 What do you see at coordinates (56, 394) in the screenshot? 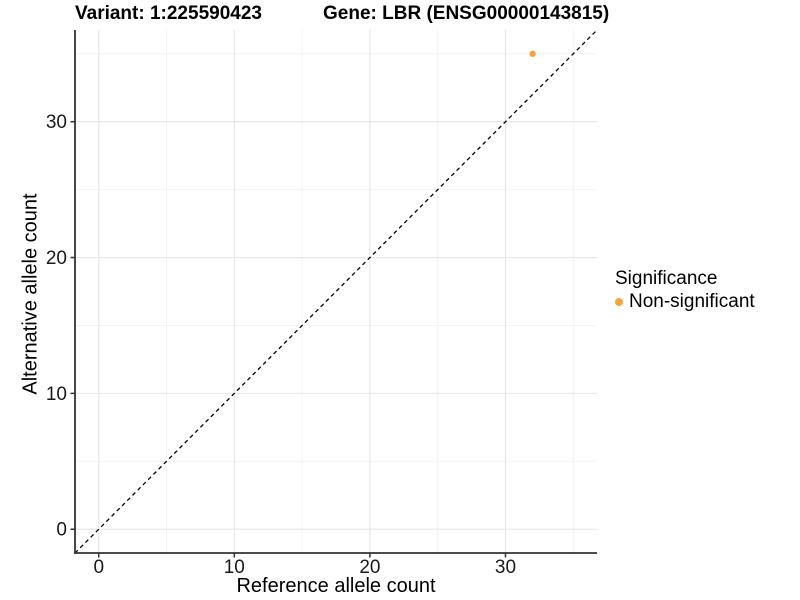
I see `y-tick-label: 10` at bounding box center [56, 394].